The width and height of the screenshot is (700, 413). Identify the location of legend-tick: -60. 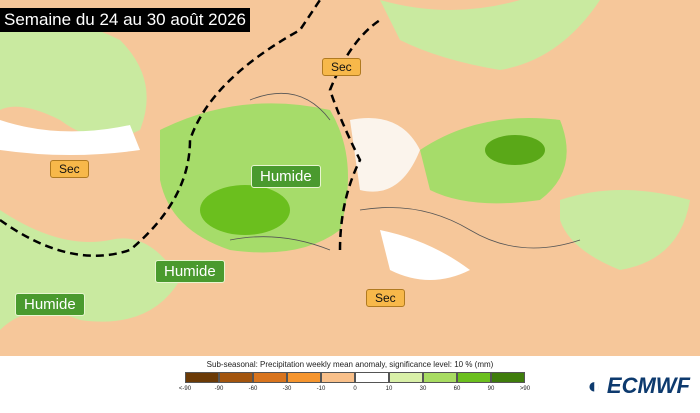
(253, 389).